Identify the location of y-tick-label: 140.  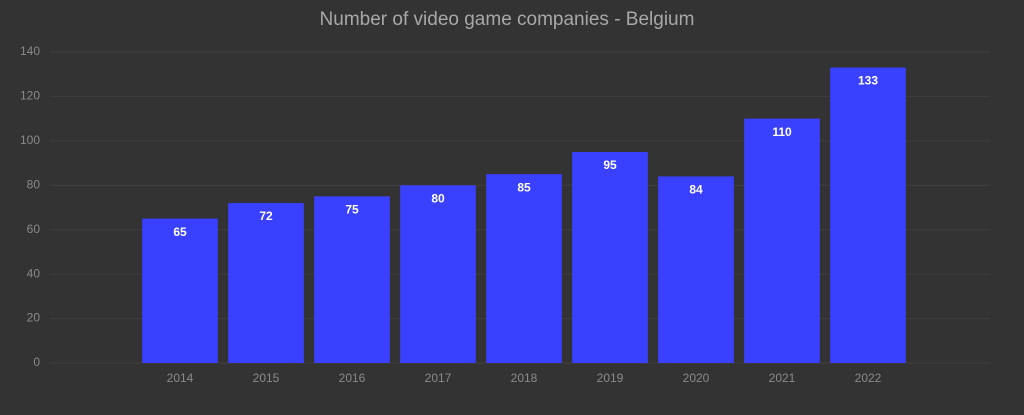
(30, 51).